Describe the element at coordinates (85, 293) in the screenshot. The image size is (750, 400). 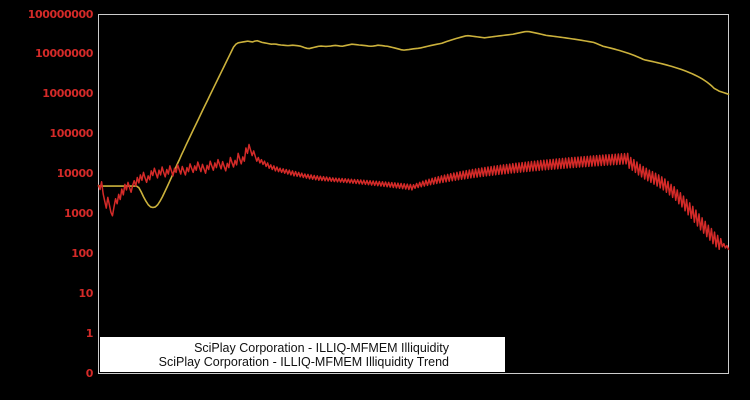
I see `y-tick-label: 10` at that location.